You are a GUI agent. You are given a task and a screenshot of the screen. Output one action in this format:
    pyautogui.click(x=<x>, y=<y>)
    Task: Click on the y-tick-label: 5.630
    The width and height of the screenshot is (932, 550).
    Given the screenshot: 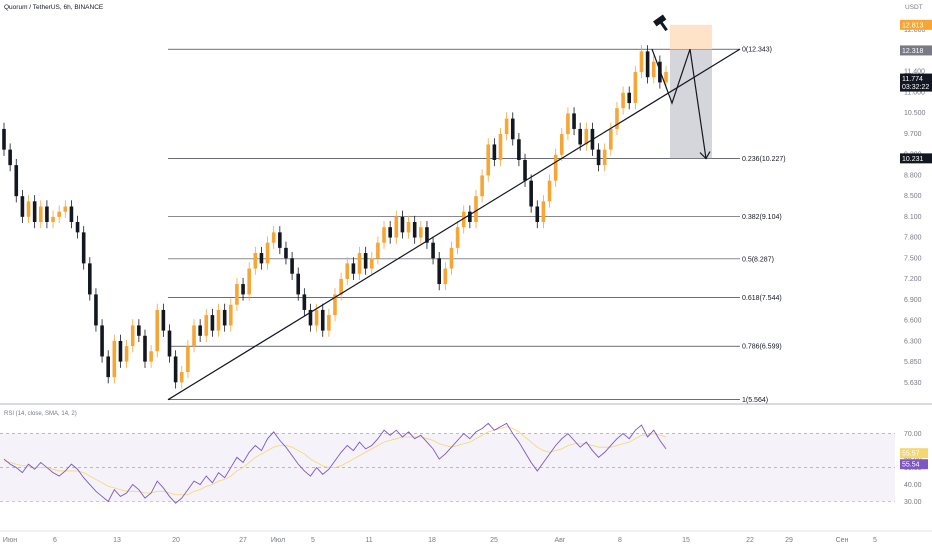 What is the action you would take?
    pyautogui.click(x=913, y=383)
    